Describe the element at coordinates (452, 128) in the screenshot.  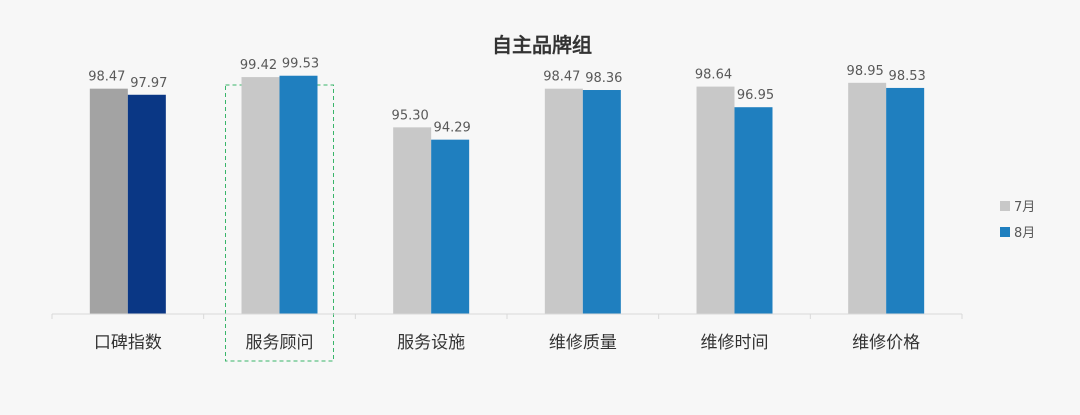
I see `value-label: 94.29` at that location.